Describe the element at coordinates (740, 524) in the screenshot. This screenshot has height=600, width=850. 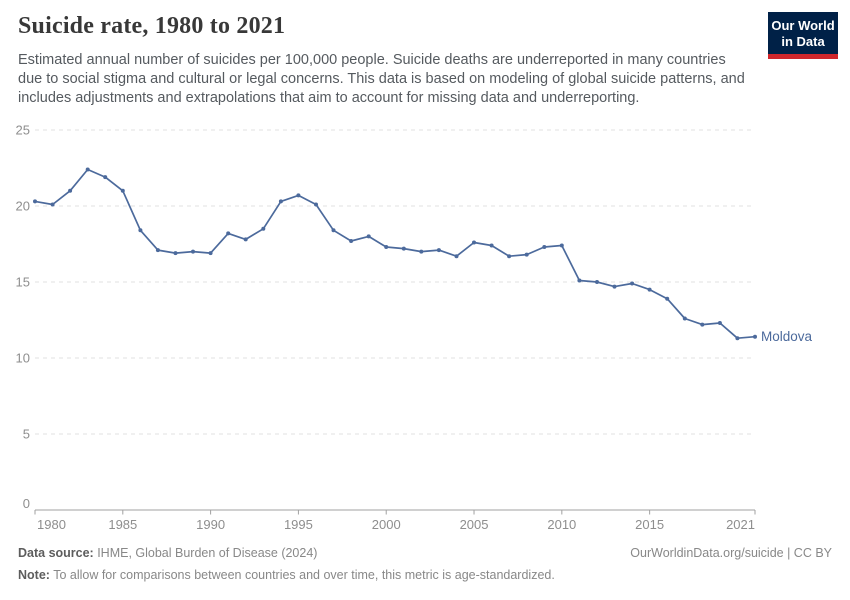
I see `x-tick-label: 2021` at that location.